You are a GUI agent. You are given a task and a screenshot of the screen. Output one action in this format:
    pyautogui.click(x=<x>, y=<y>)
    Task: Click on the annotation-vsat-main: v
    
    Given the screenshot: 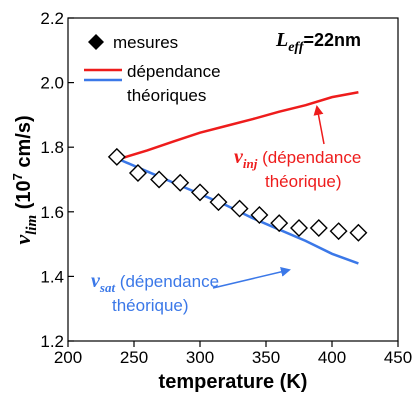 What is the action you would take?
    pyautogui.click(x=96, y=281)
    